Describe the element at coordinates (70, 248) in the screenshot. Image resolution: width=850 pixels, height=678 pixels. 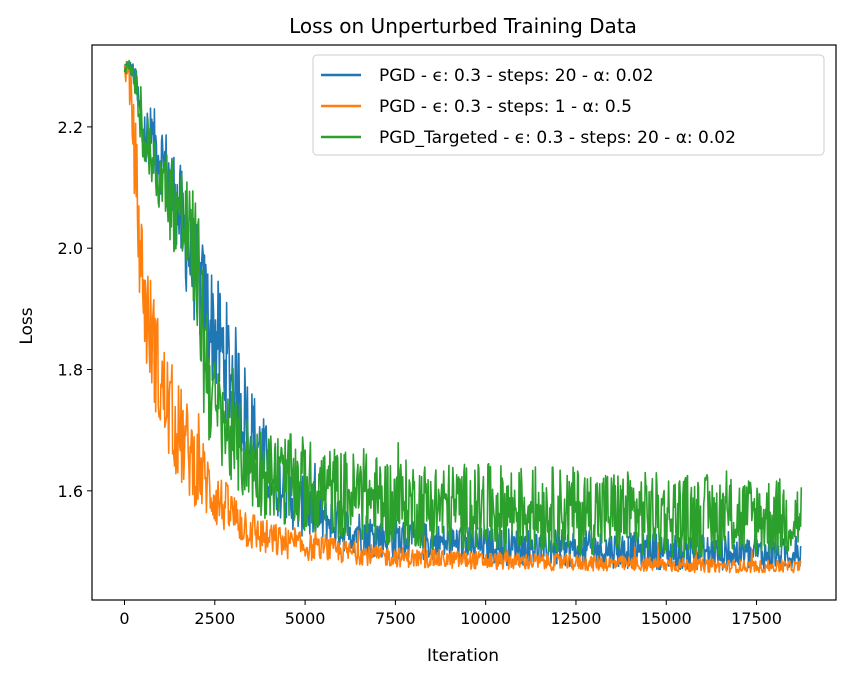
I see `y-tick-label: 2.0` at that location.